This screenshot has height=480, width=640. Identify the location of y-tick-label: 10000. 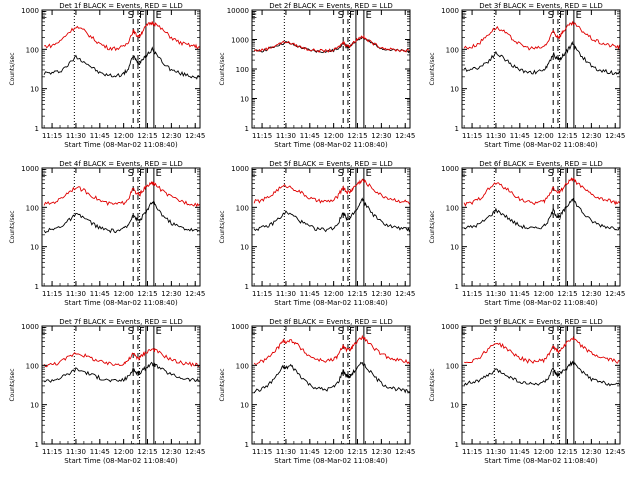
(238, 11).